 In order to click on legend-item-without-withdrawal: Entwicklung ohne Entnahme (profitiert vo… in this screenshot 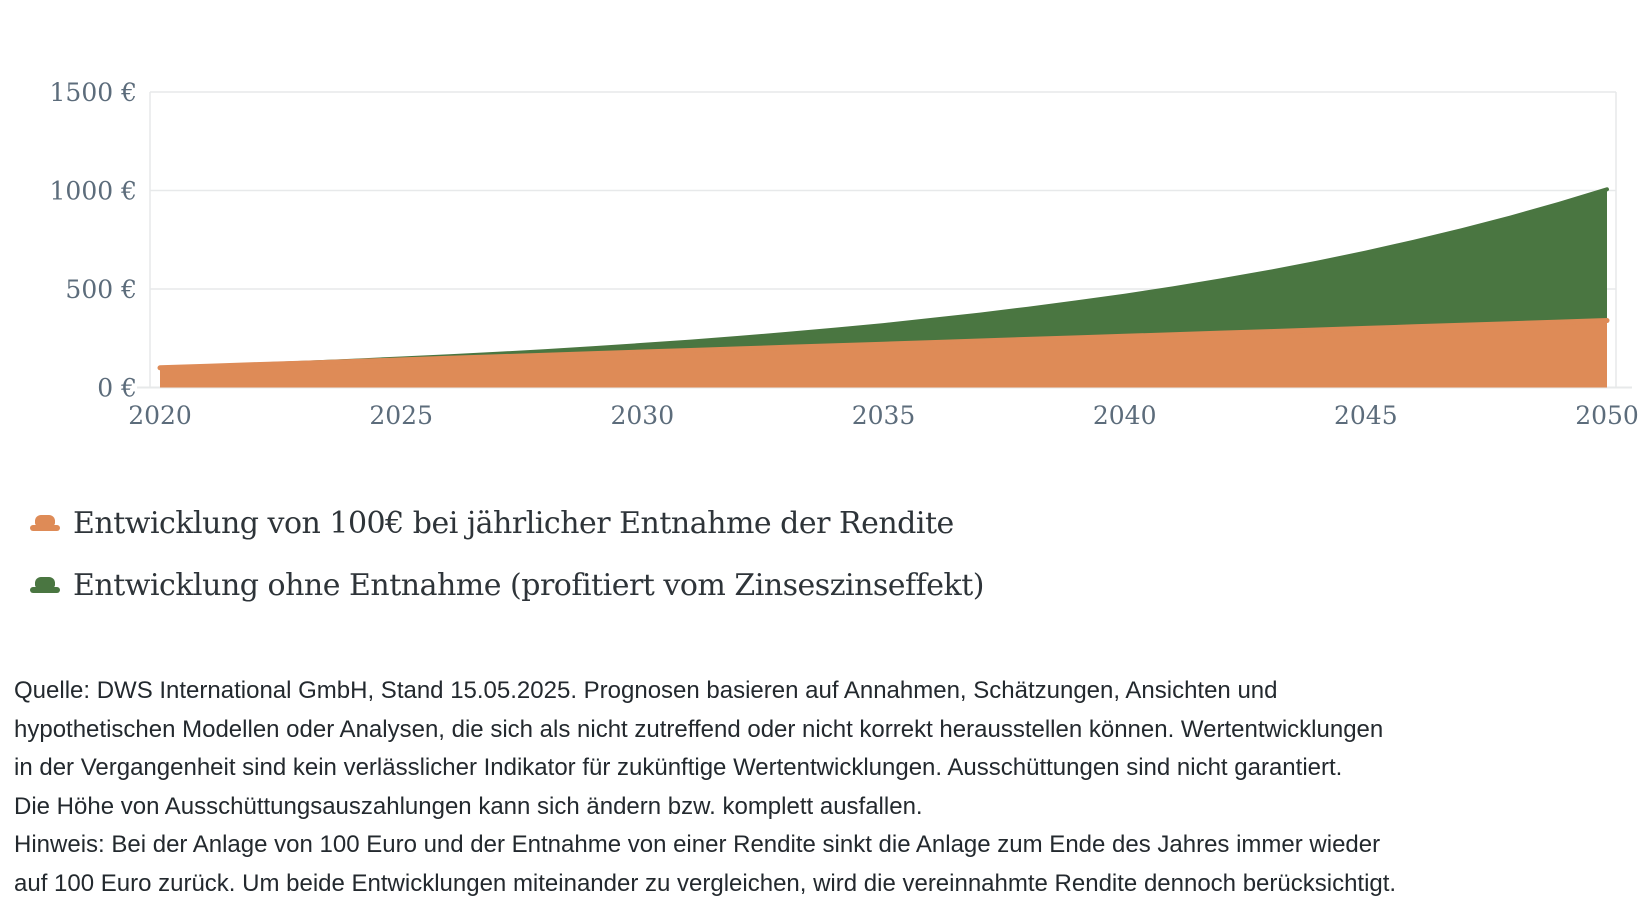, I will do `click(834, 585)`.